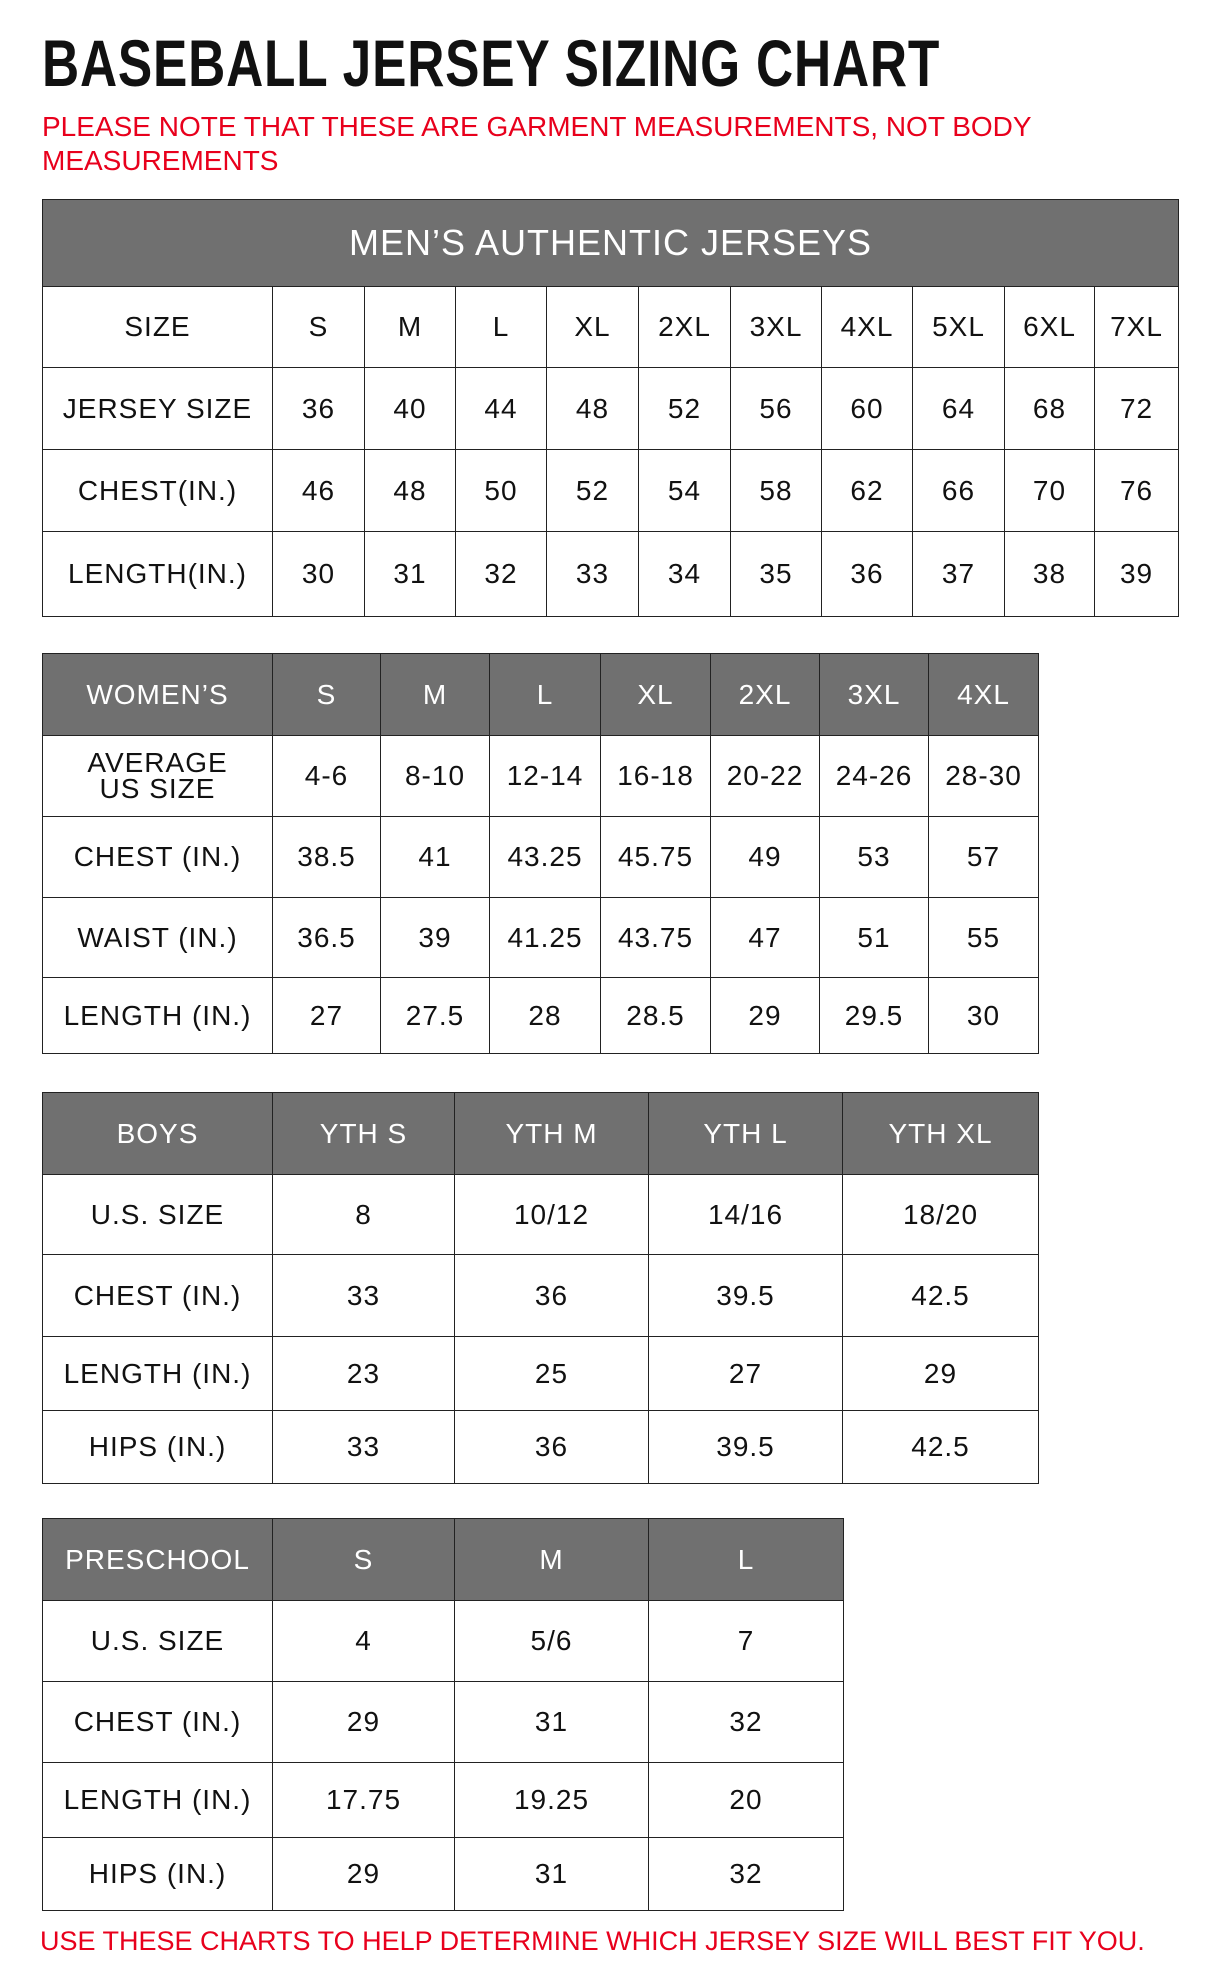  Describe the element at coordinates (776, 408) in the screenshot. I see `measurement-cell: 56` at that location.